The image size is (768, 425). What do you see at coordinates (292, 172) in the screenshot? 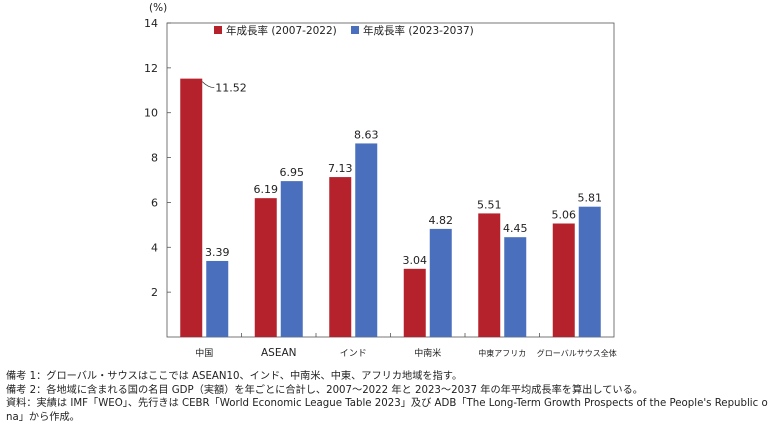
I see `value-label: 6.95` at bounding box center [292, 172].